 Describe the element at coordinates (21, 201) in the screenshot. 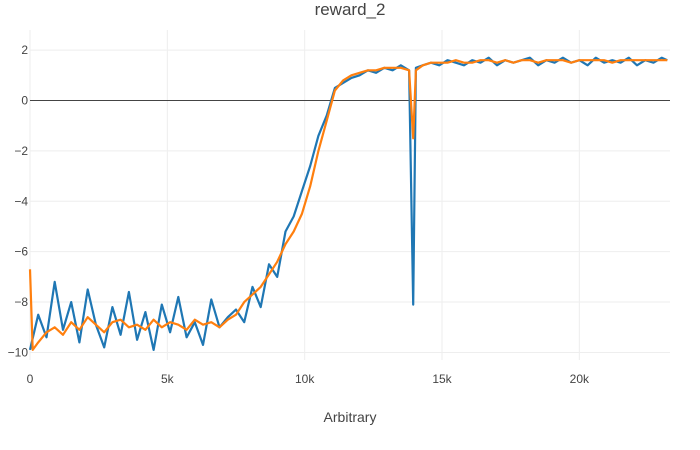

I see `y-tick-label: −4` at that location.